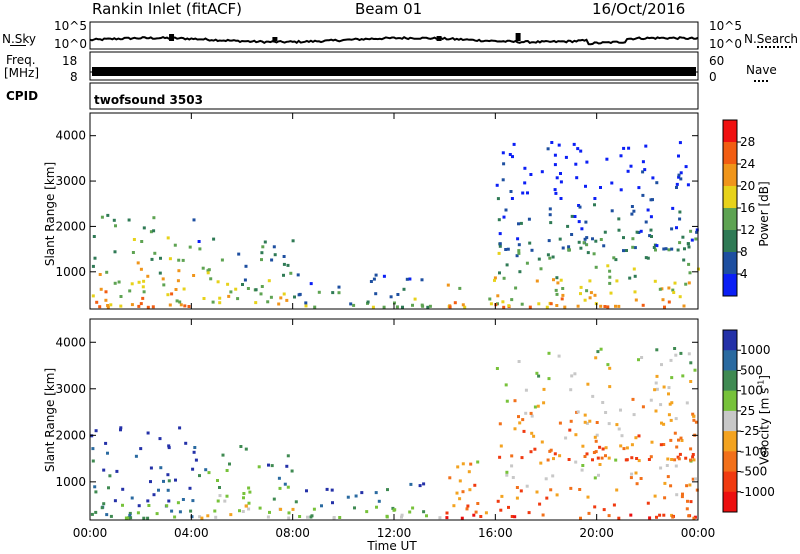  Describe the element at coordinates (751, 391) in the screenshot. I see `colorbar-tick-label: 100` at that location.